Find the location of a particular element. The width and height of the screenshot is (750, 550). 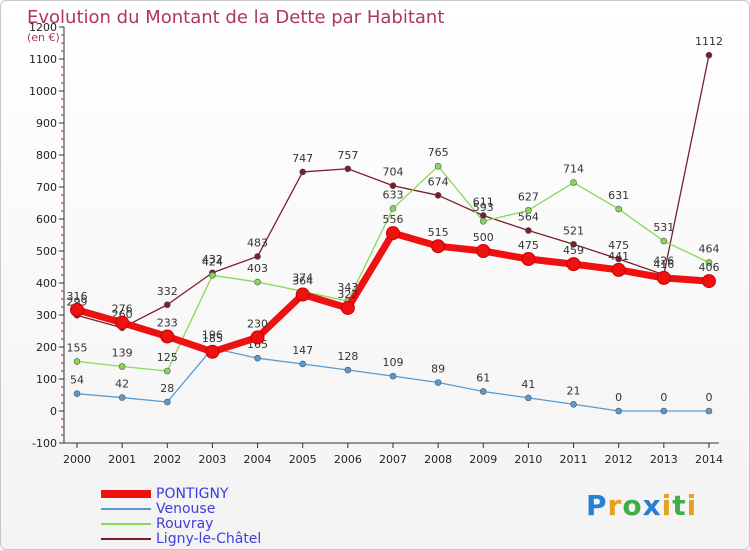

data-label: 747 is located at coordinates (302, 158).